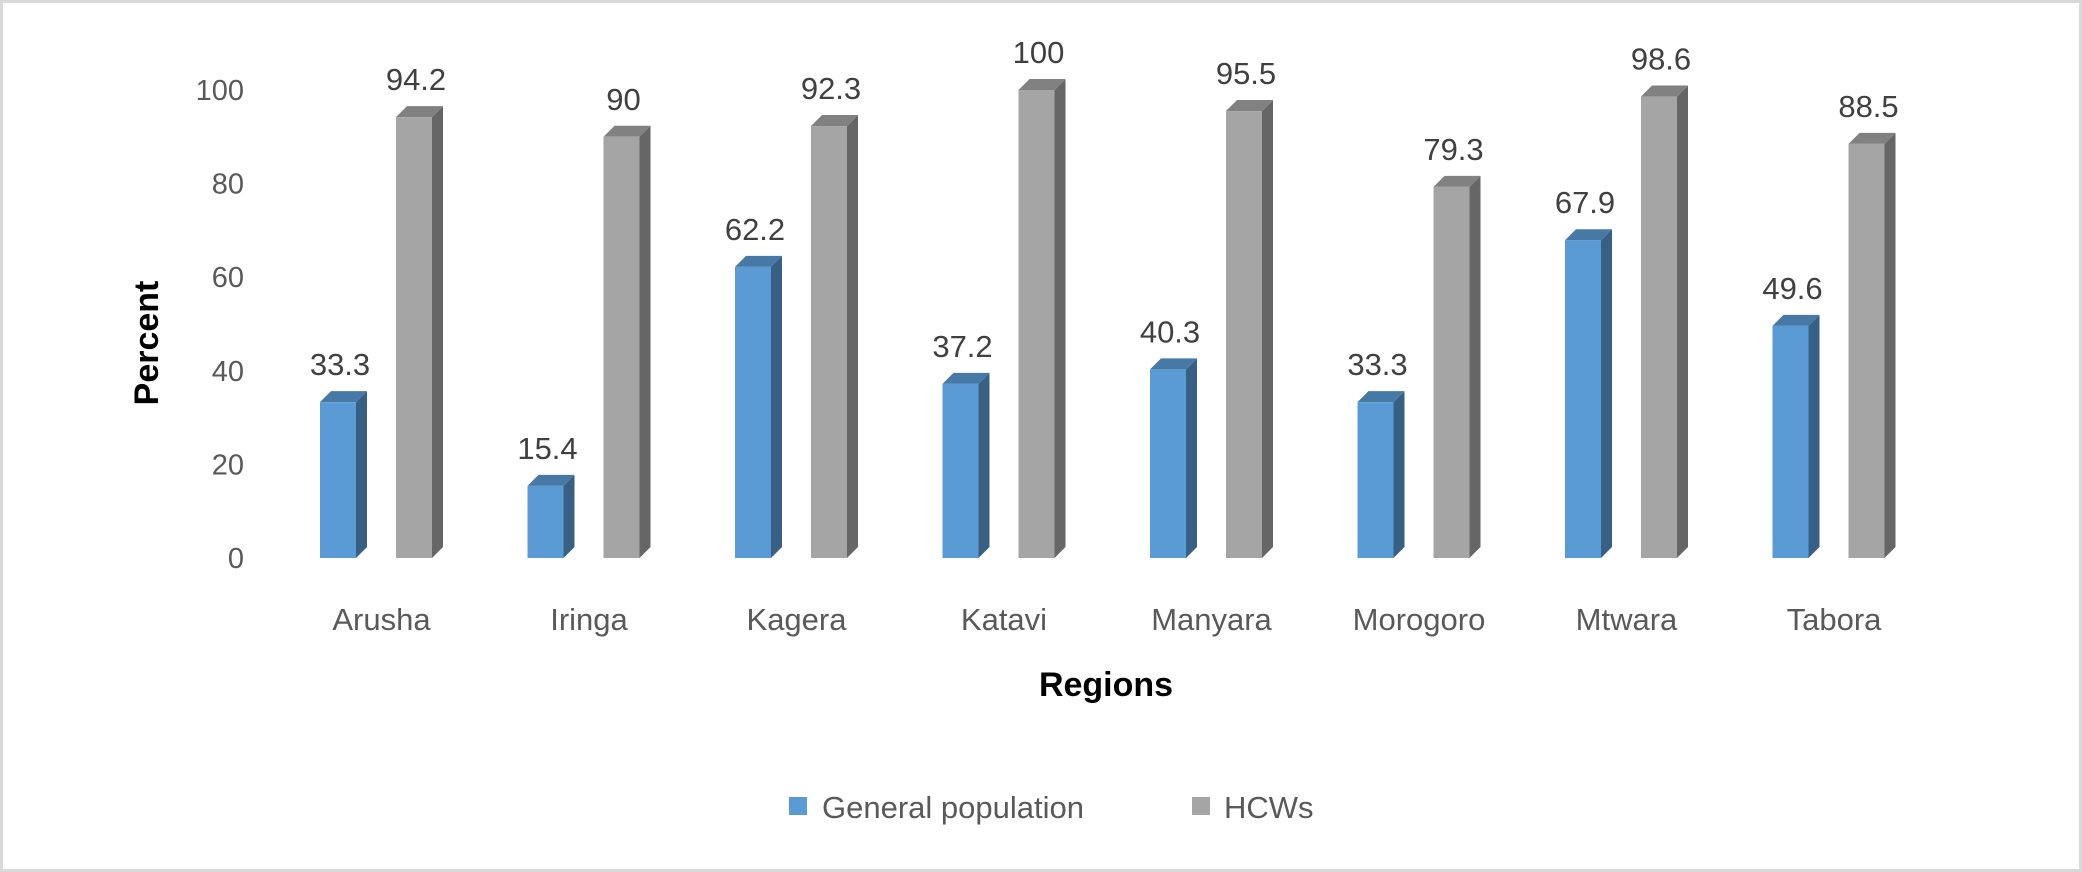 The height and width of the screenshot is (872, 2082). I want to click on data-label: 62.2, so click(755, 229).